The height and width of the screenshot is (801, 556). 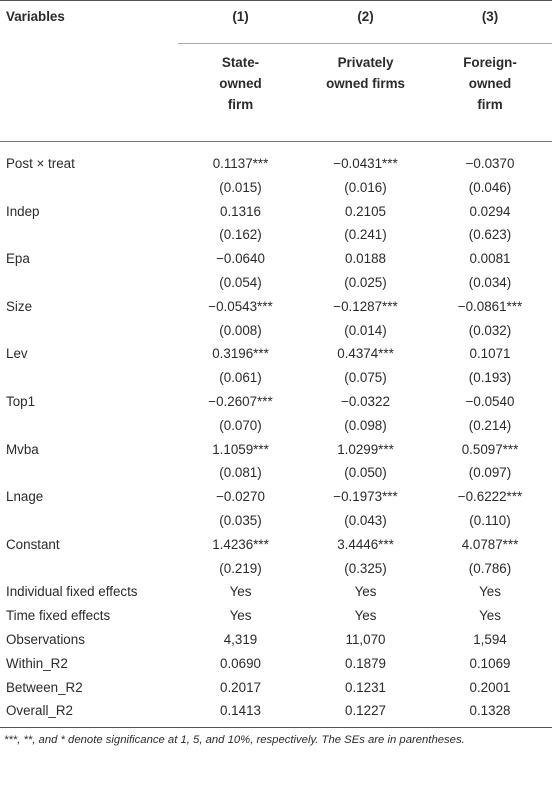 I want to click on cell-model-2: (0.075), so click(x=365, y=378).